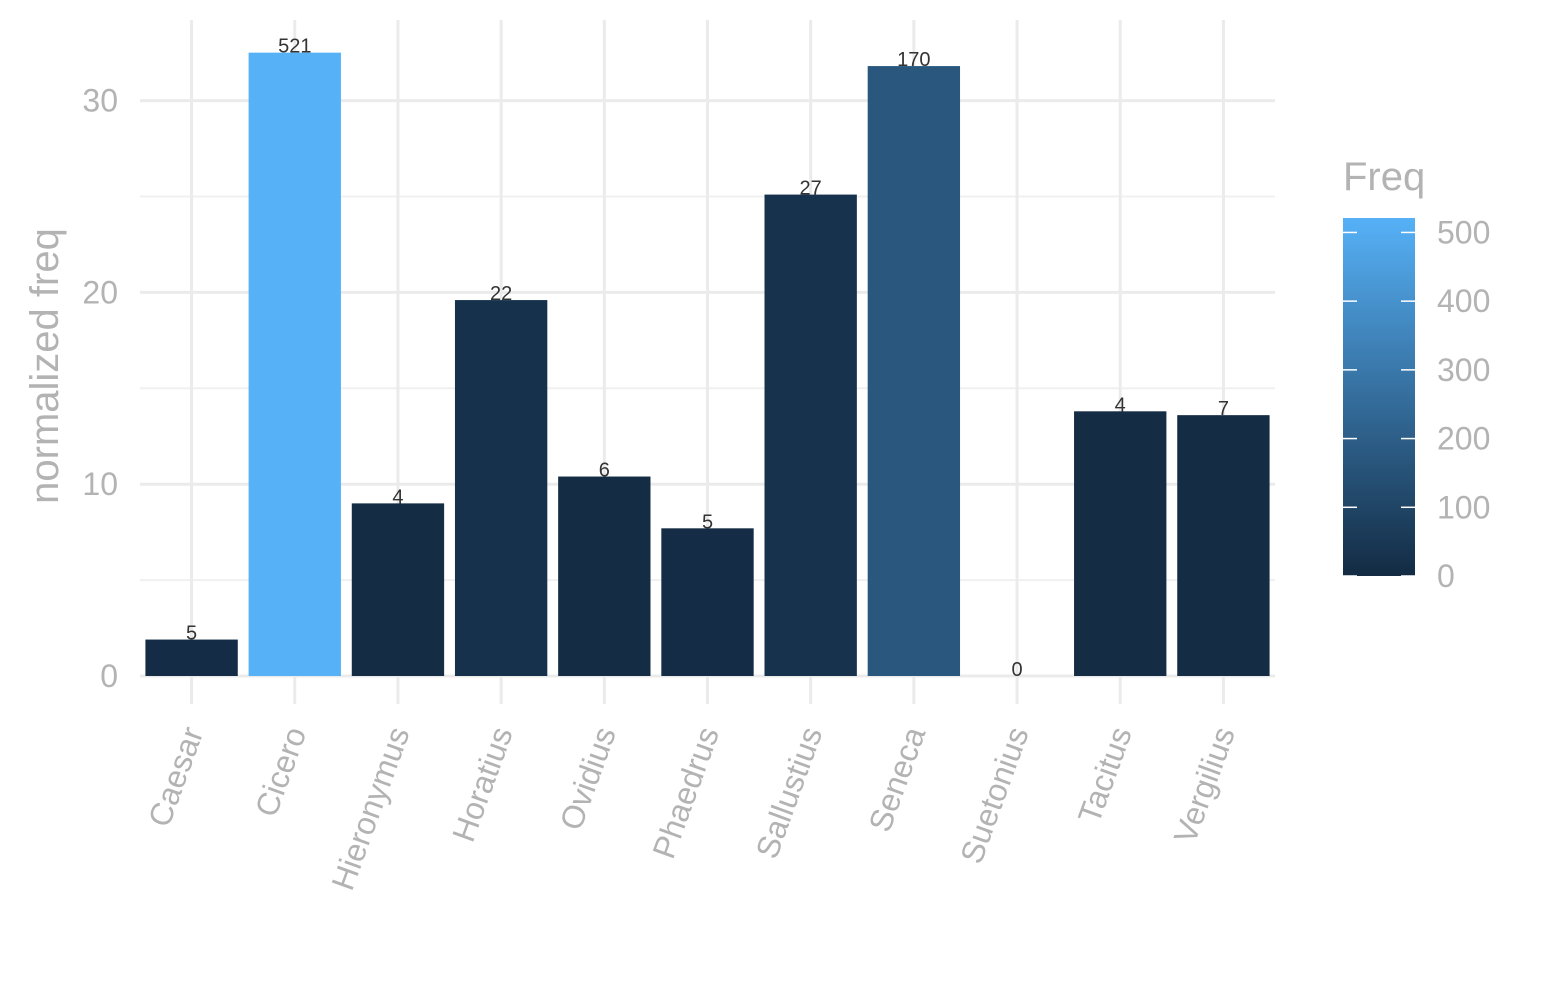 The height and width of the screenshot is (1000, 1545). What do you see at coordinates (100, 101) in the screenshot?
I see `y-tick-label: 30` at bounding box center [100, 101].